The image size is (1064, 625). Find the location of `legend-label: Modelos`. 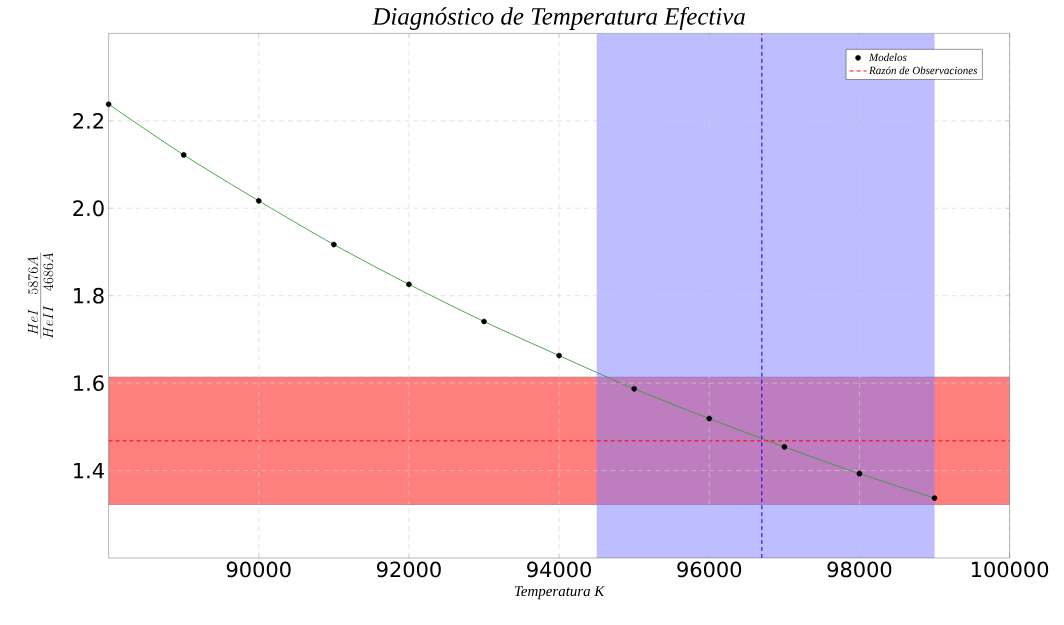

legend-label: Modelos is located at coordinates (887, 57).